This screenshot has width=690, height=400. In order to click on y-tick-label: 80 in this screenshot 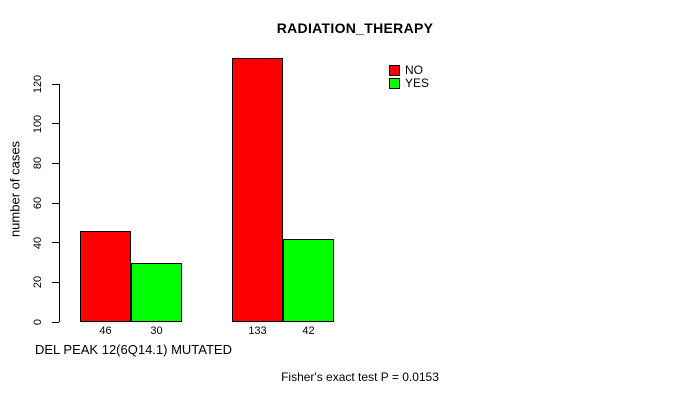, I will do `click(38, 163)`.